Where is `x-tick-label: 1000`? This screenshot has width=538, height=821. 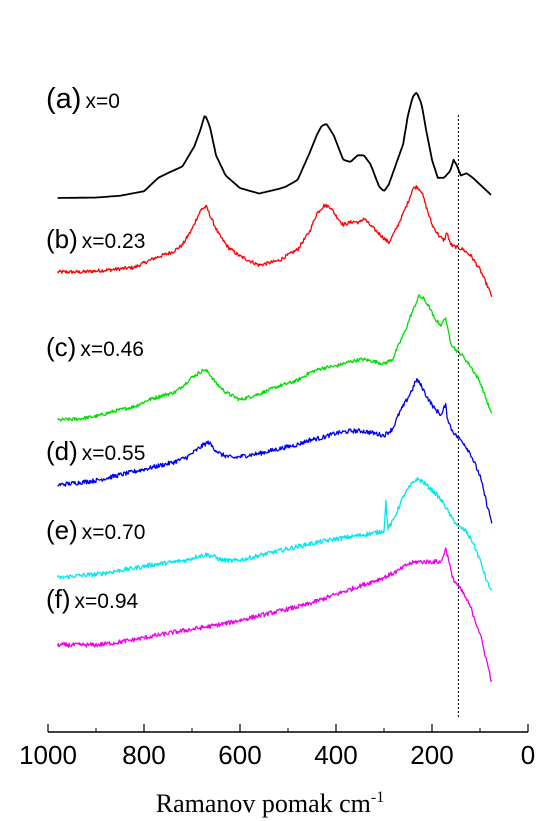
x-tick-label: 1000 is located at coordinates (48, 755).